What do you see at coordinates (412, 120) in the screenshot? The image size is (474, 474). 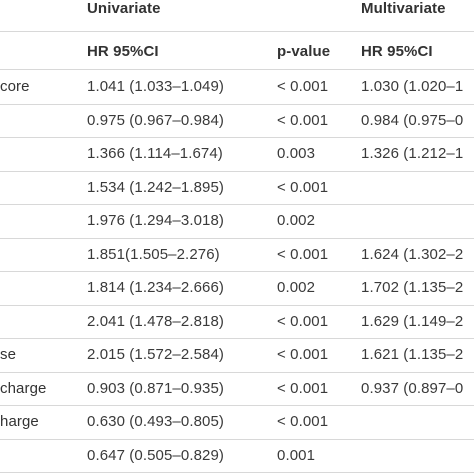 I see `hr-multivariate-cell: 0.984 (0.975–0` at bounding box center [412, 120].